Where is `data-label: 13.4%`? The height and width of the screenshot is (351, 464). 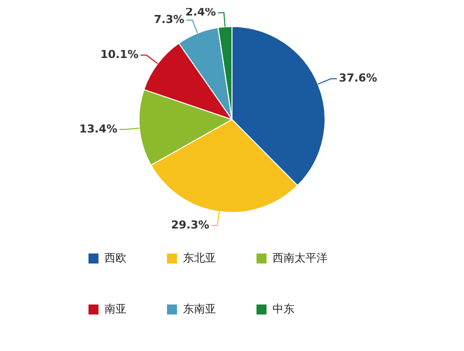
data-label: 13.4% is located at coordinates (98, 129).